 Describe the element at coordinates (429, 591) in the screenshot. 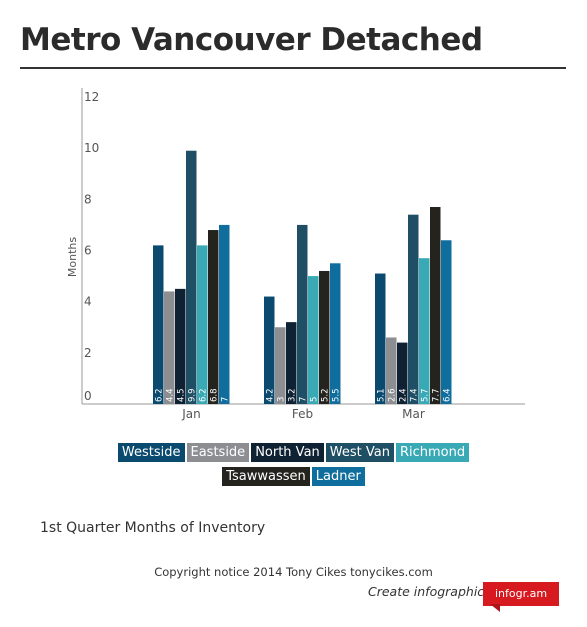

I see `create-infographics-link: Create infographics` at that location.